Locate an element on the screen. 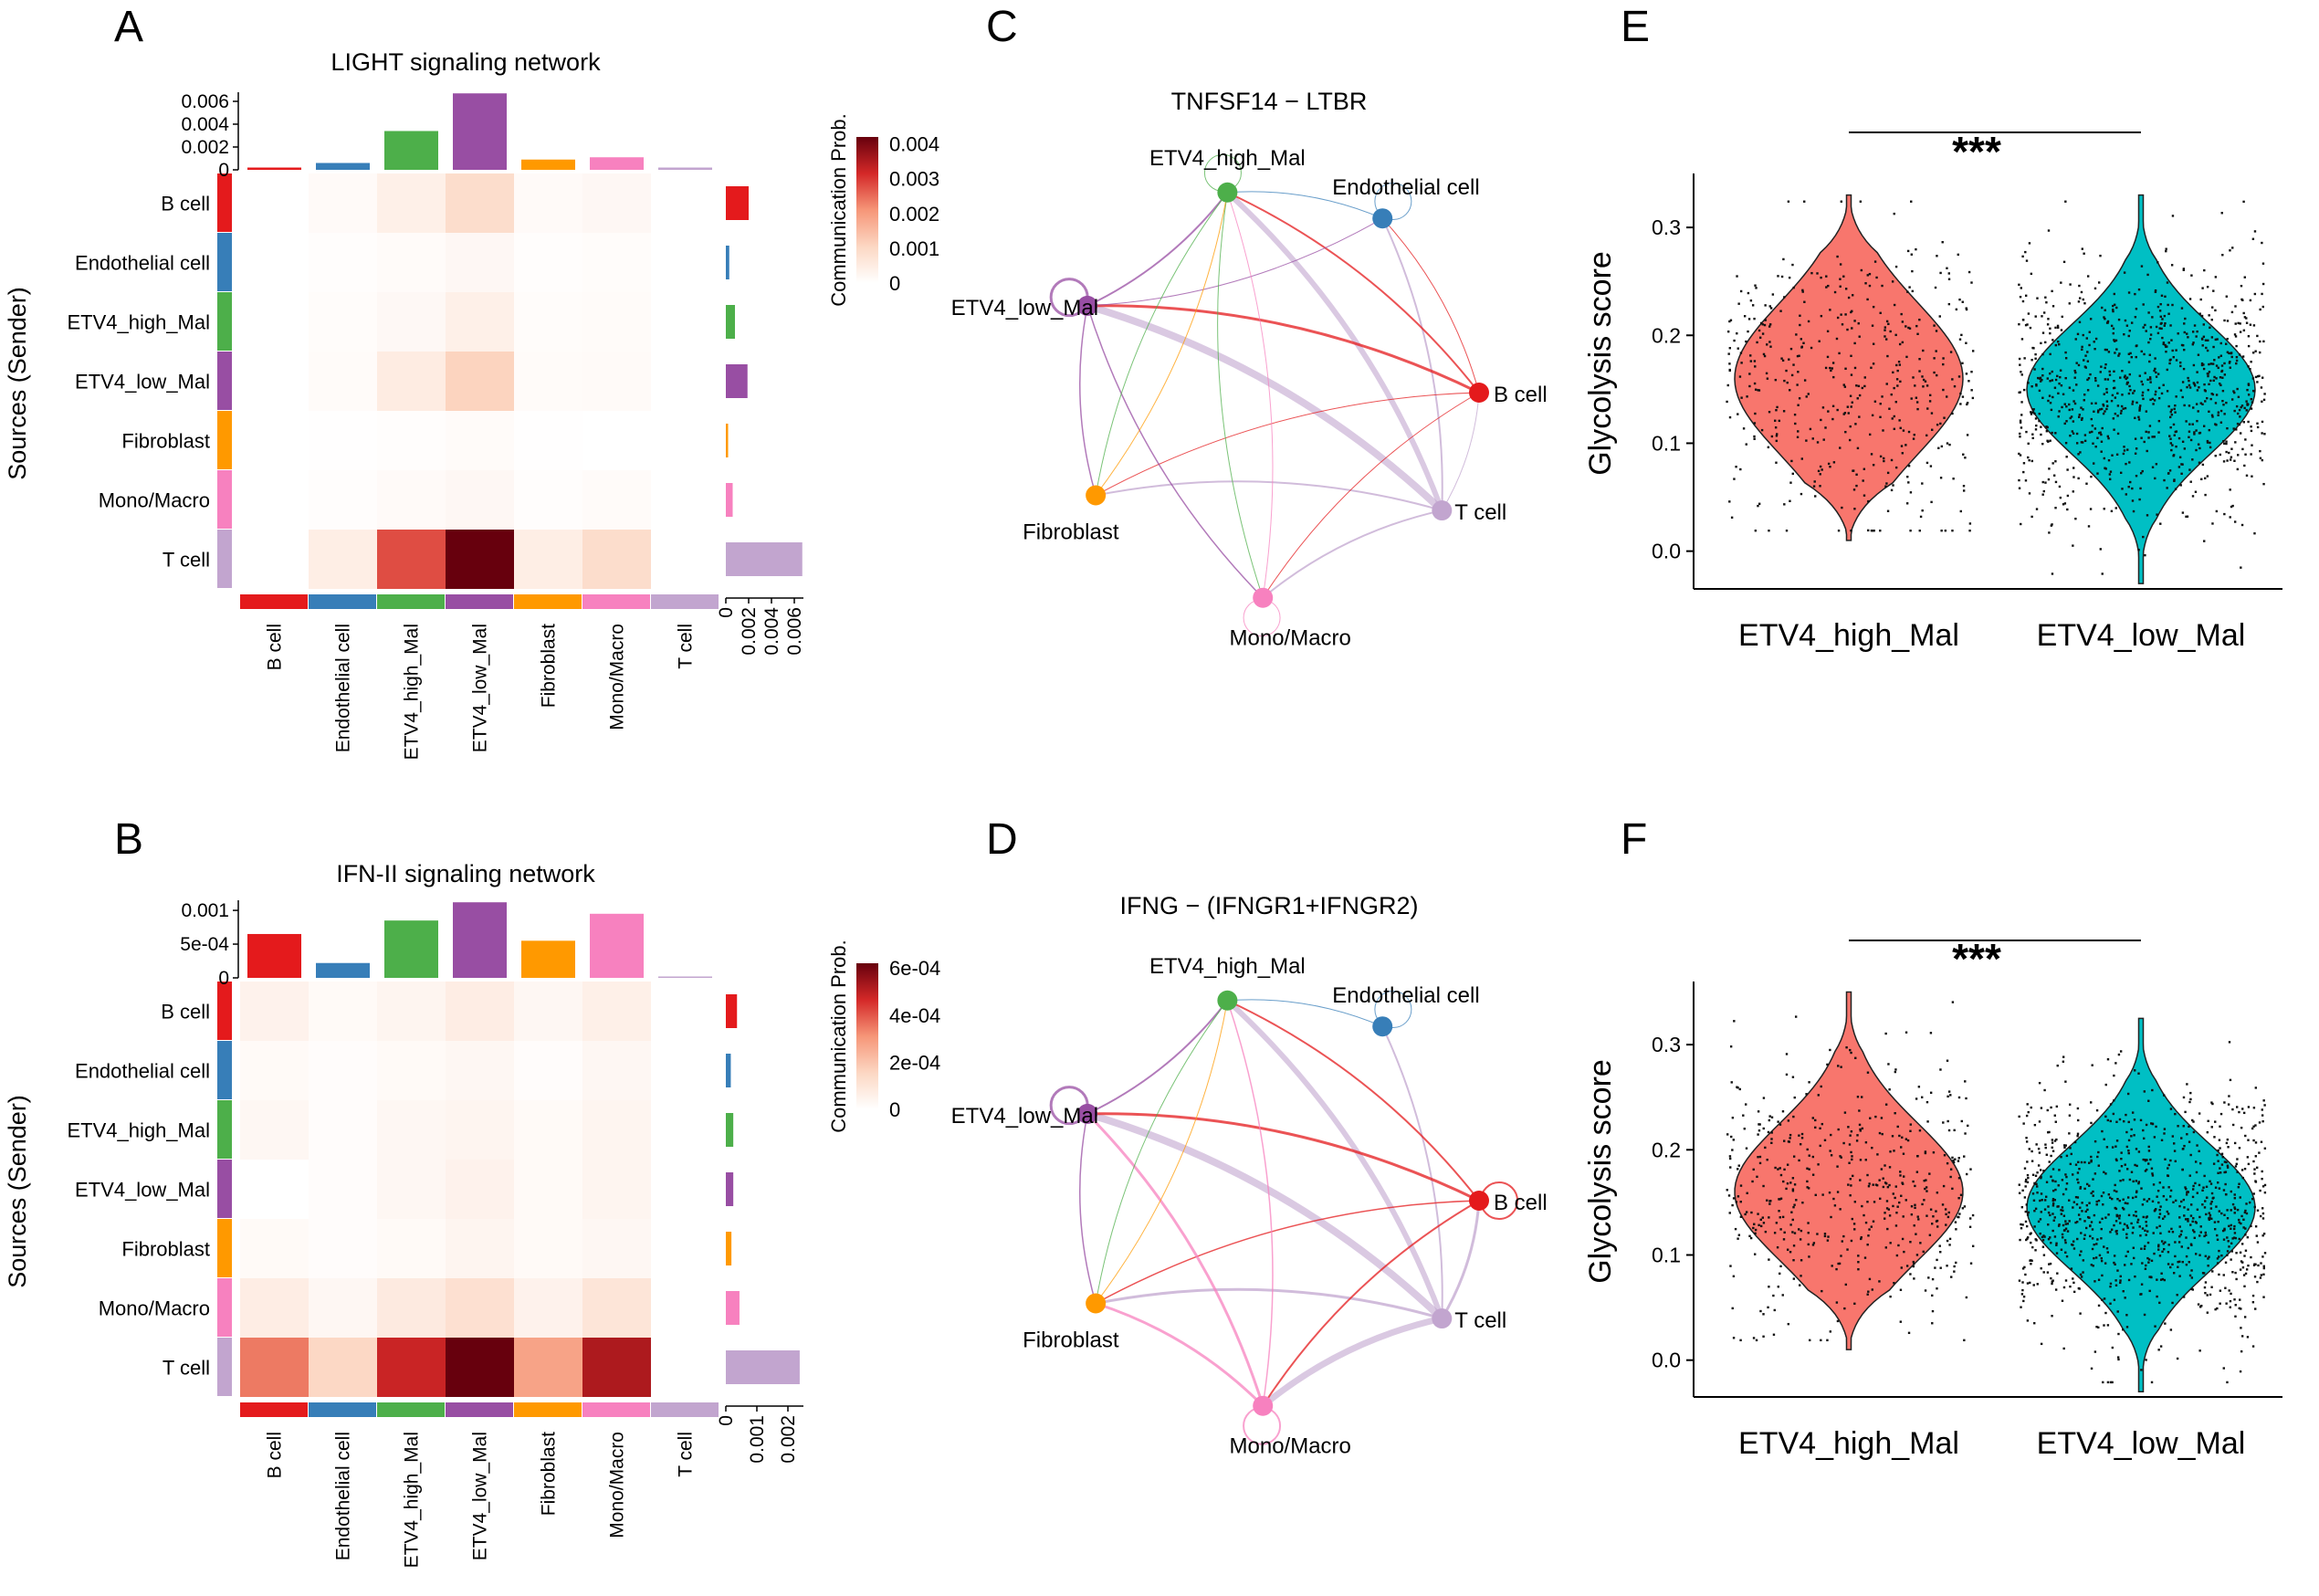  col-color-etv4-high-mal is located at coordinates (411, 601).